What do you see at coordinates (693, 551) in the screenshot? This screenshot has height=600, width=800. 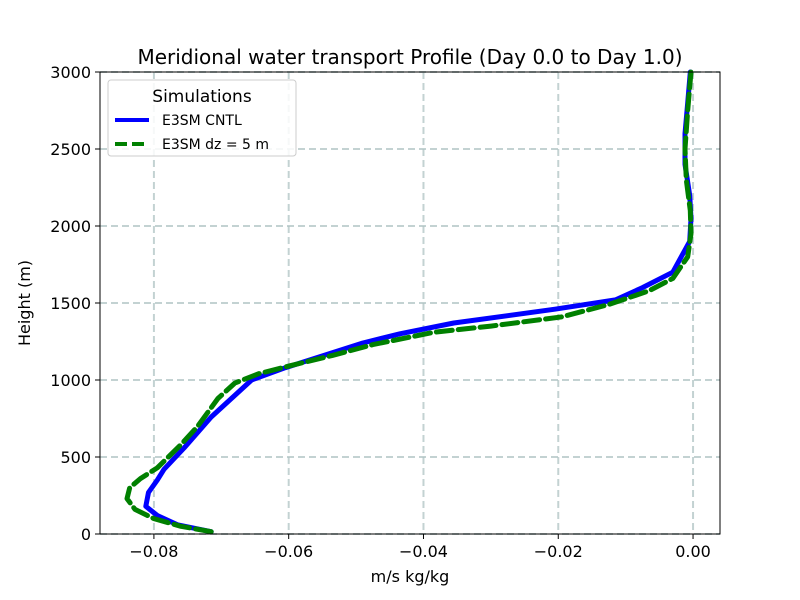 I see `x-tick-label: 0.00` at bounding box center [693, 551].